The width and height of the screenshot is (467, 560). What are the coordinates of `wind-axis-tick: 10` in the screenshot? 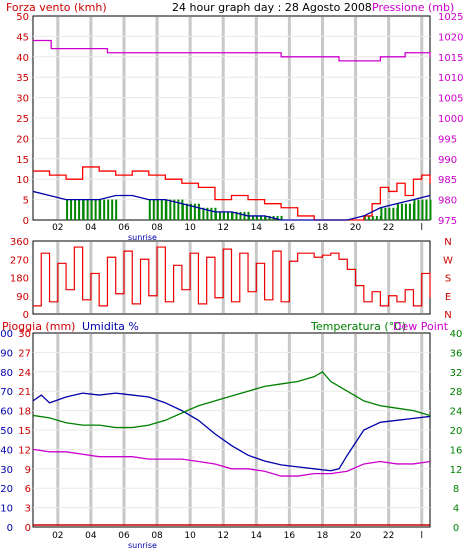 It's located at (22, 180).